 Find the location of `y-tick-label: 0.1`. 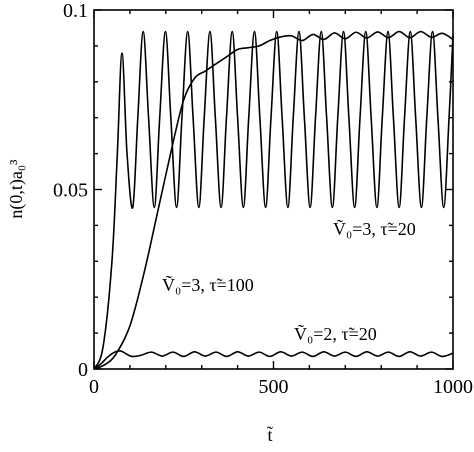

y-tick-label: 0.1 is located at coordinates (75, 11).